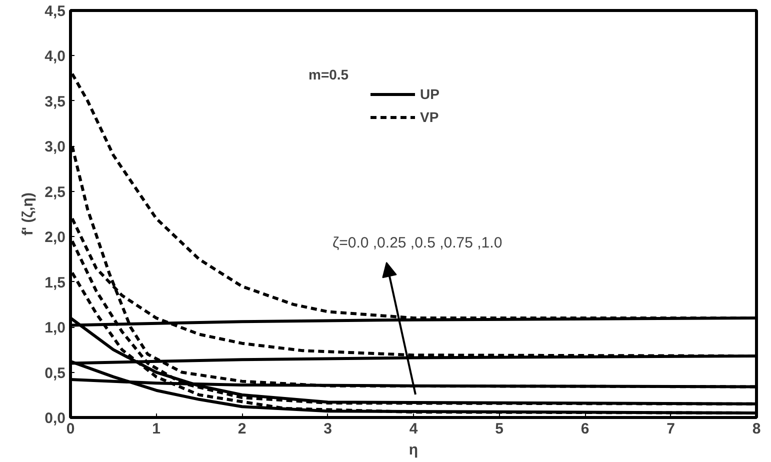  Describe the element at coordinates (55, 418) in the screenshot. I see `y-tick-label: 0,0` at that location.